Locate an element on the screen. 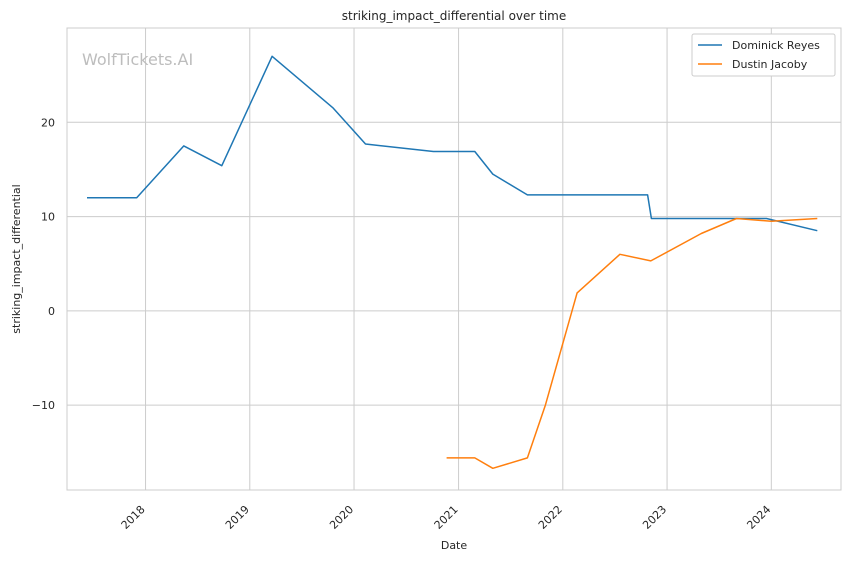  watermark: WolfTickets.AI is located at coordinates (137, 59).